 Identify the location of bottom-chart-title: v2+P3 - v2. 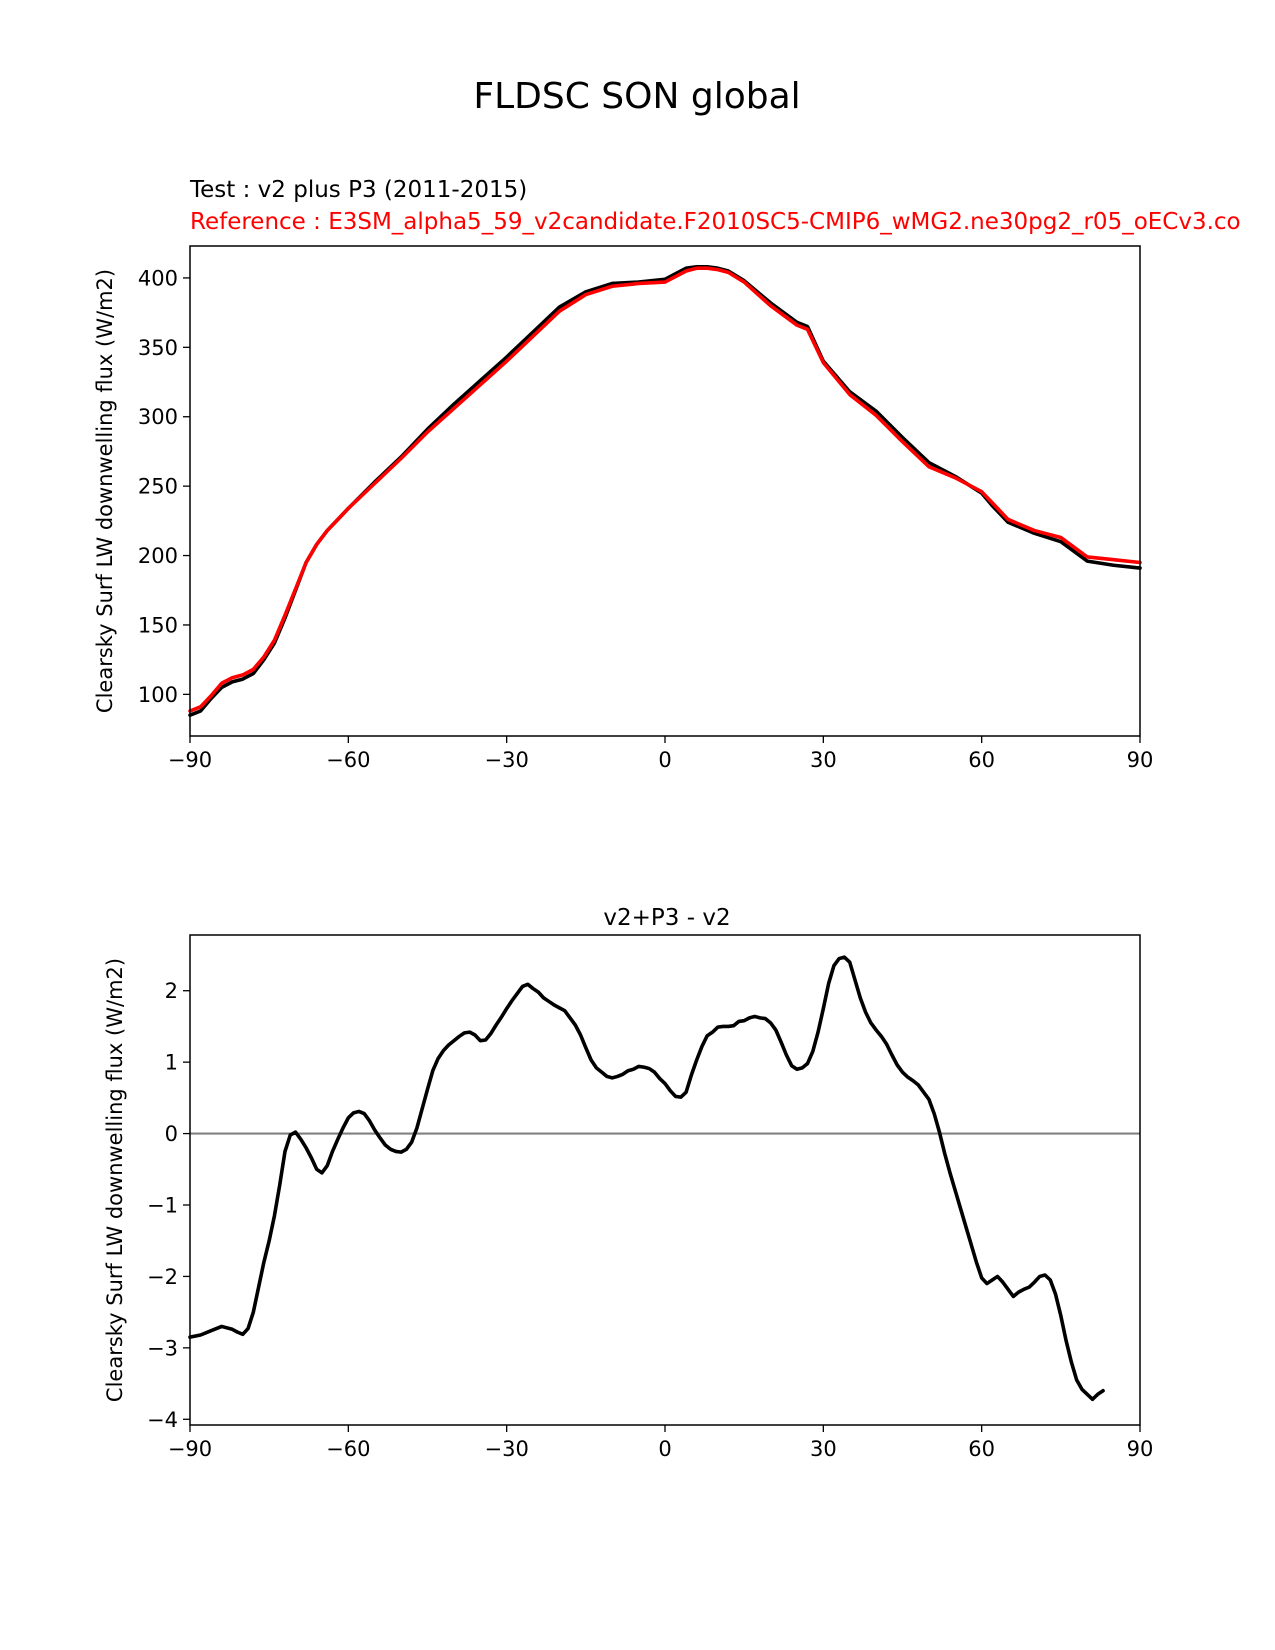
(666, 918).